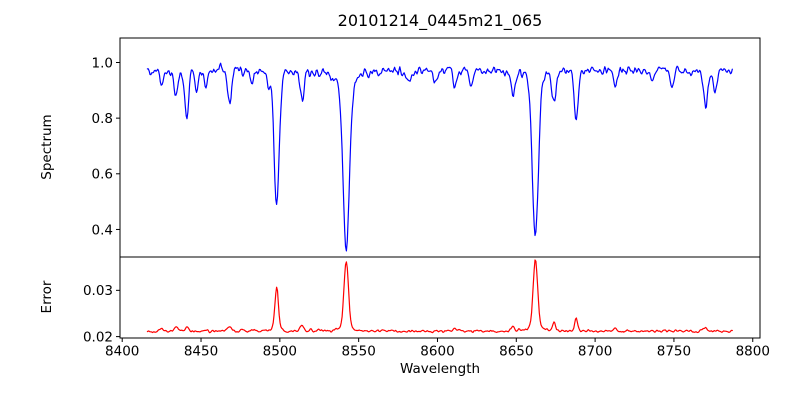 This screenshot has width=800, height=400. I want to click on y-tick-label: 0.6, so click(102, 175).